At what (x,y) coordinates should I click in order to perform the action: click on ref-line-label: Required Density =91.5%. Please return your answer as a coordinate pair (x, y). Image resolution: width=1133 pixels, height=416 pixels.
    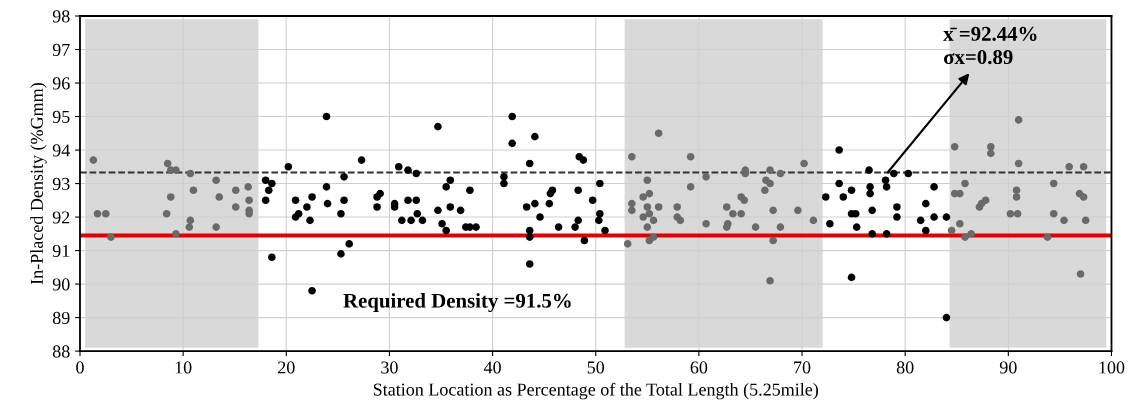
    Looking at the image, I should click on (457, 303).